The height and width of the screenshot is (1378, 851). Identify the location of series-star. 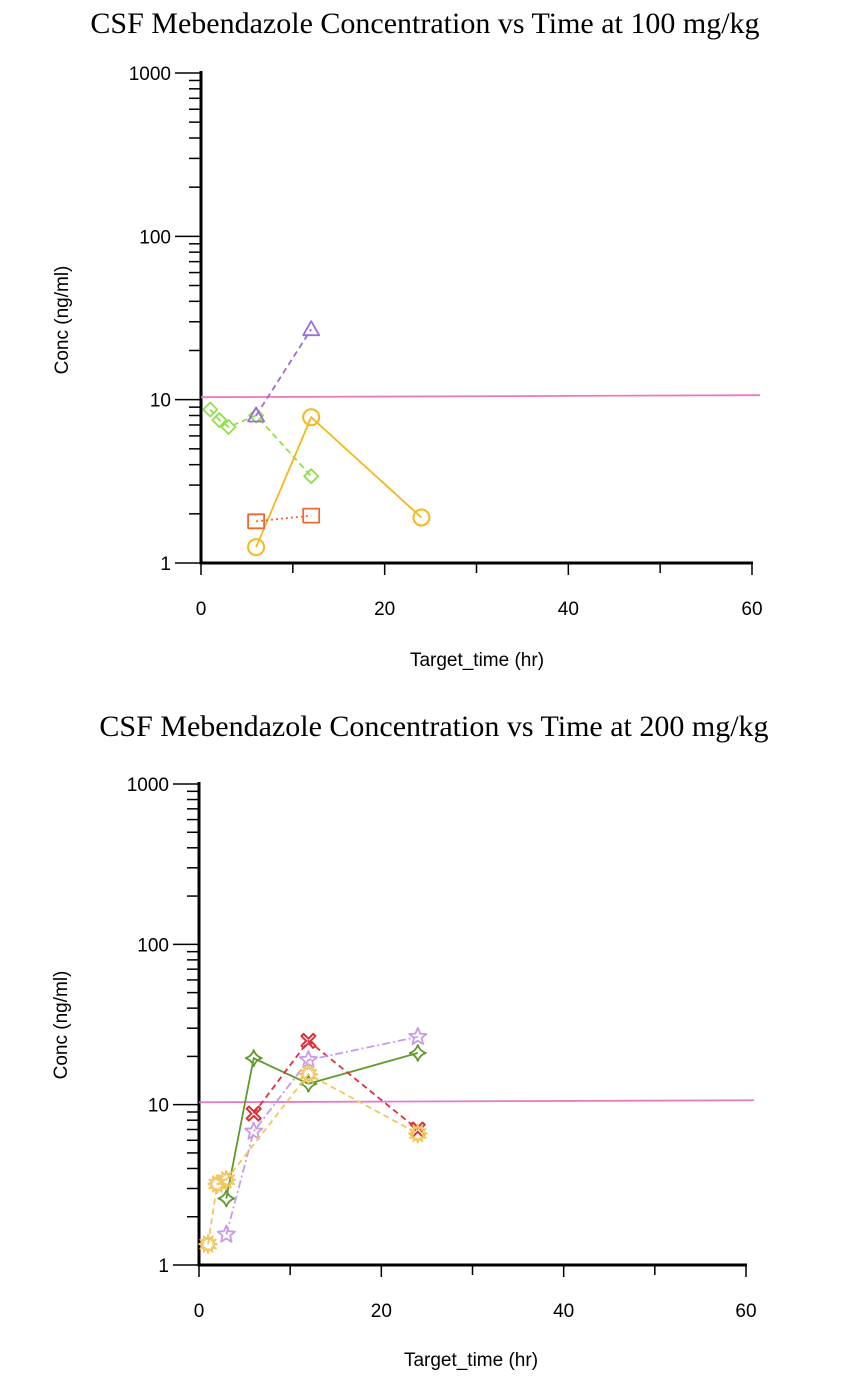
(322, 1134).